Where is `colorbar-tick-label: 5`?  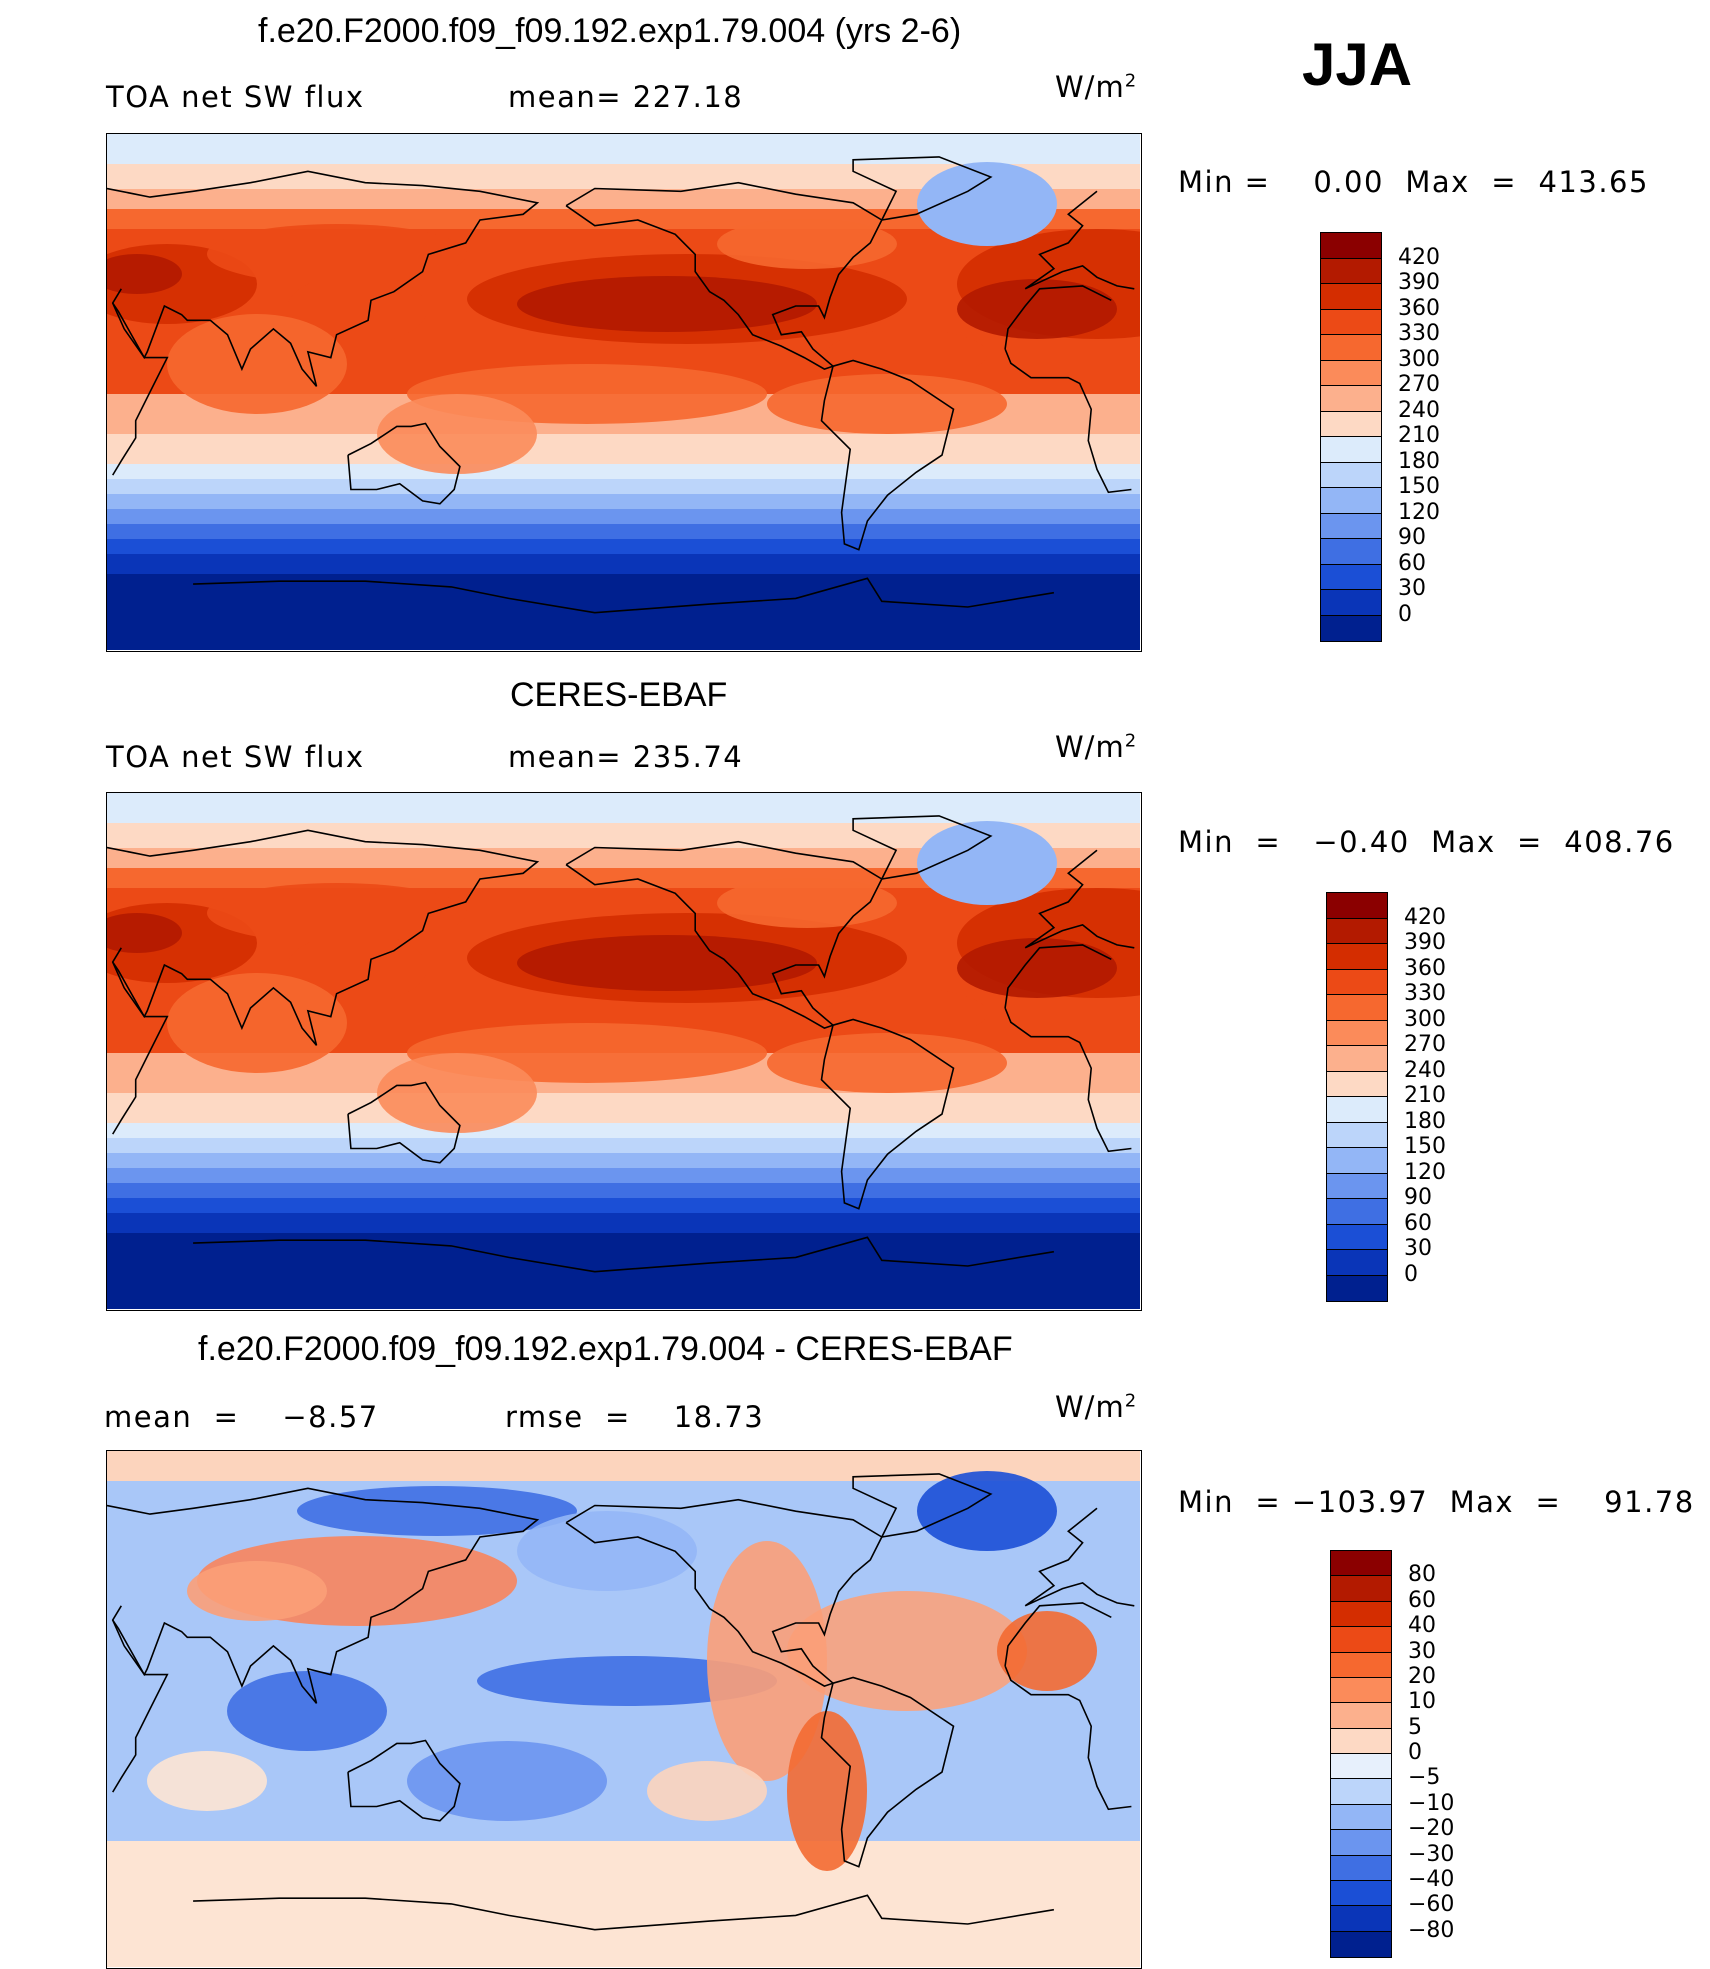 colorbar-tick-label: 5 is located at coordinates (1415, 1727).